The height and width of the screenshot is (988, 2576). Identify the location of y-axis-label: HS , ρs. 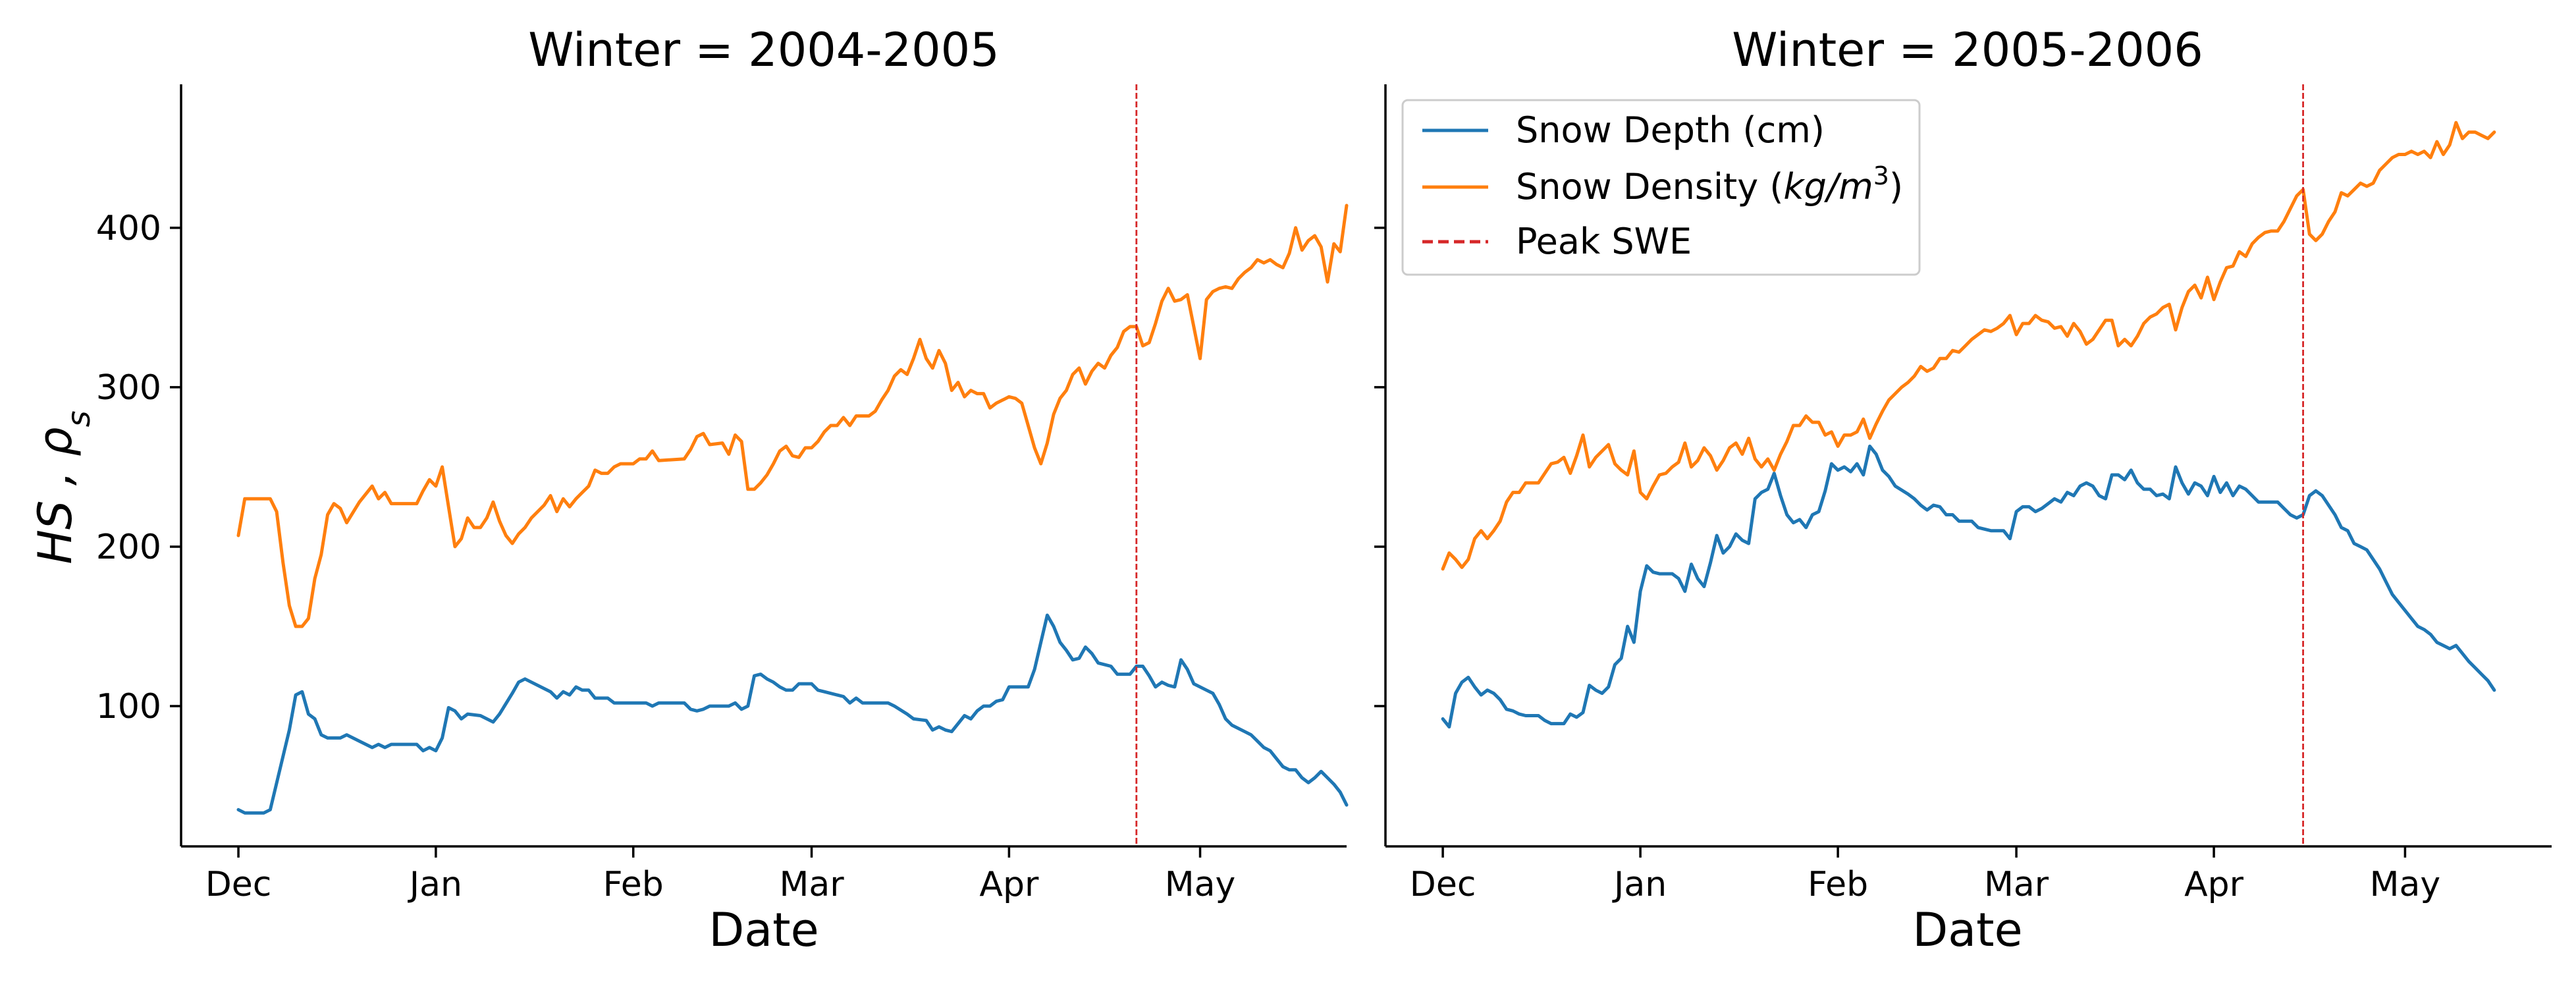
(62, 487).